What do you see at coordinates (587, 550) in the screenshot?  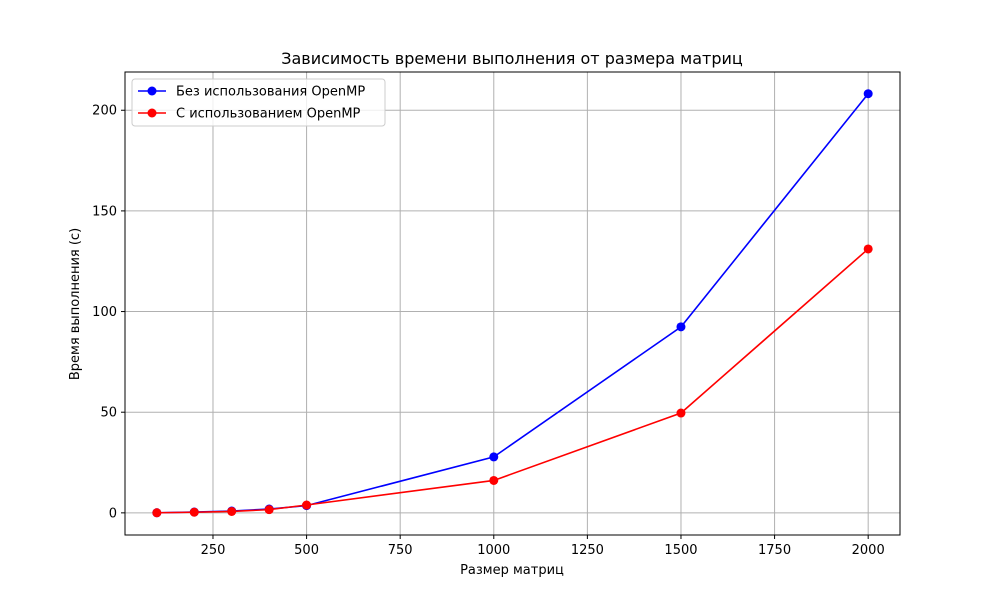 I see `x-tick-label: 1250` at bounding box center [587, 550].